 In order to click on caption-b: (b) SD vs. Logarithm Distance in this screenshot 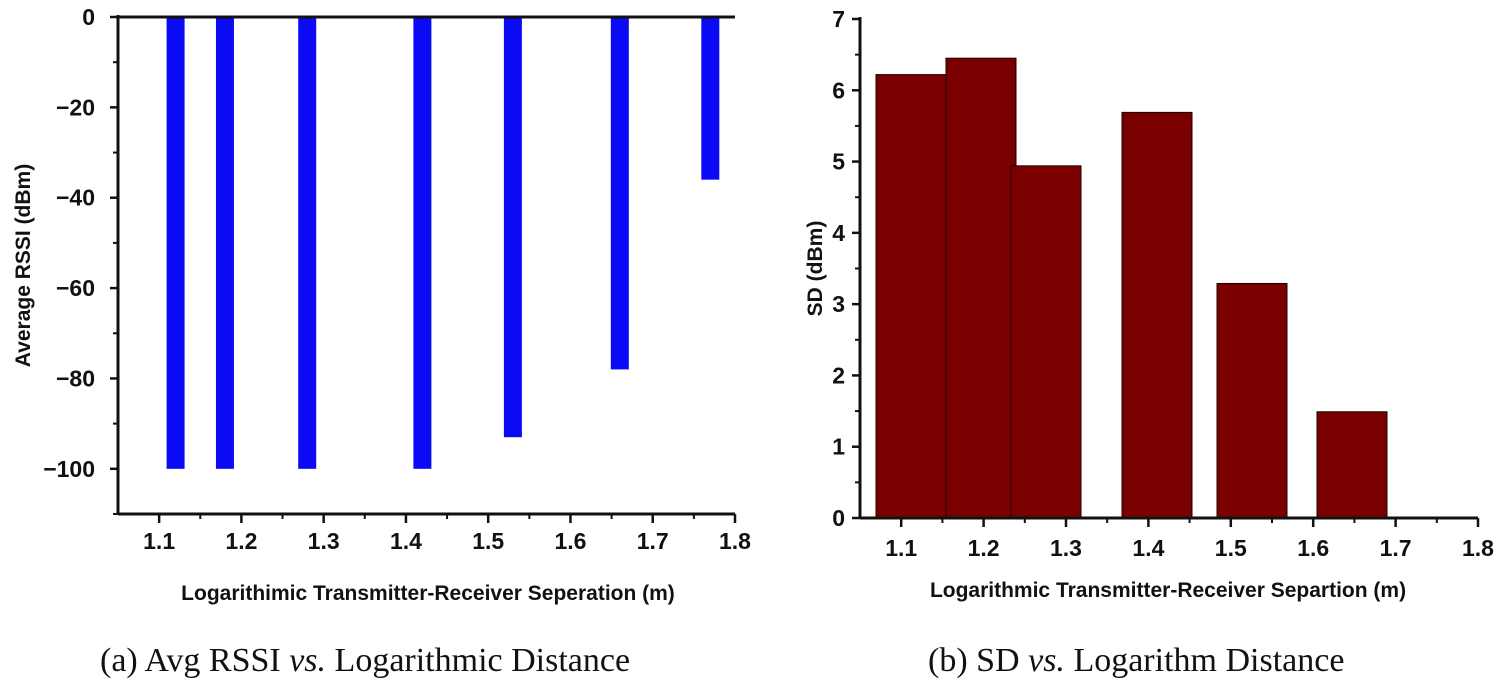, I will do `click(1136, 660)`.